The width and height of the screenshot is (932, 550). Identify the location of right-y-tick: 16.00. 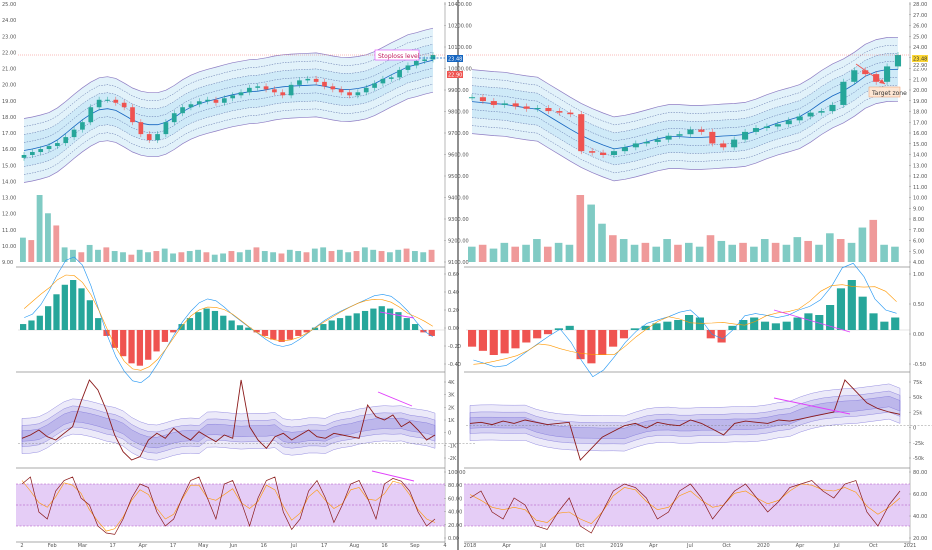
(920, 134).